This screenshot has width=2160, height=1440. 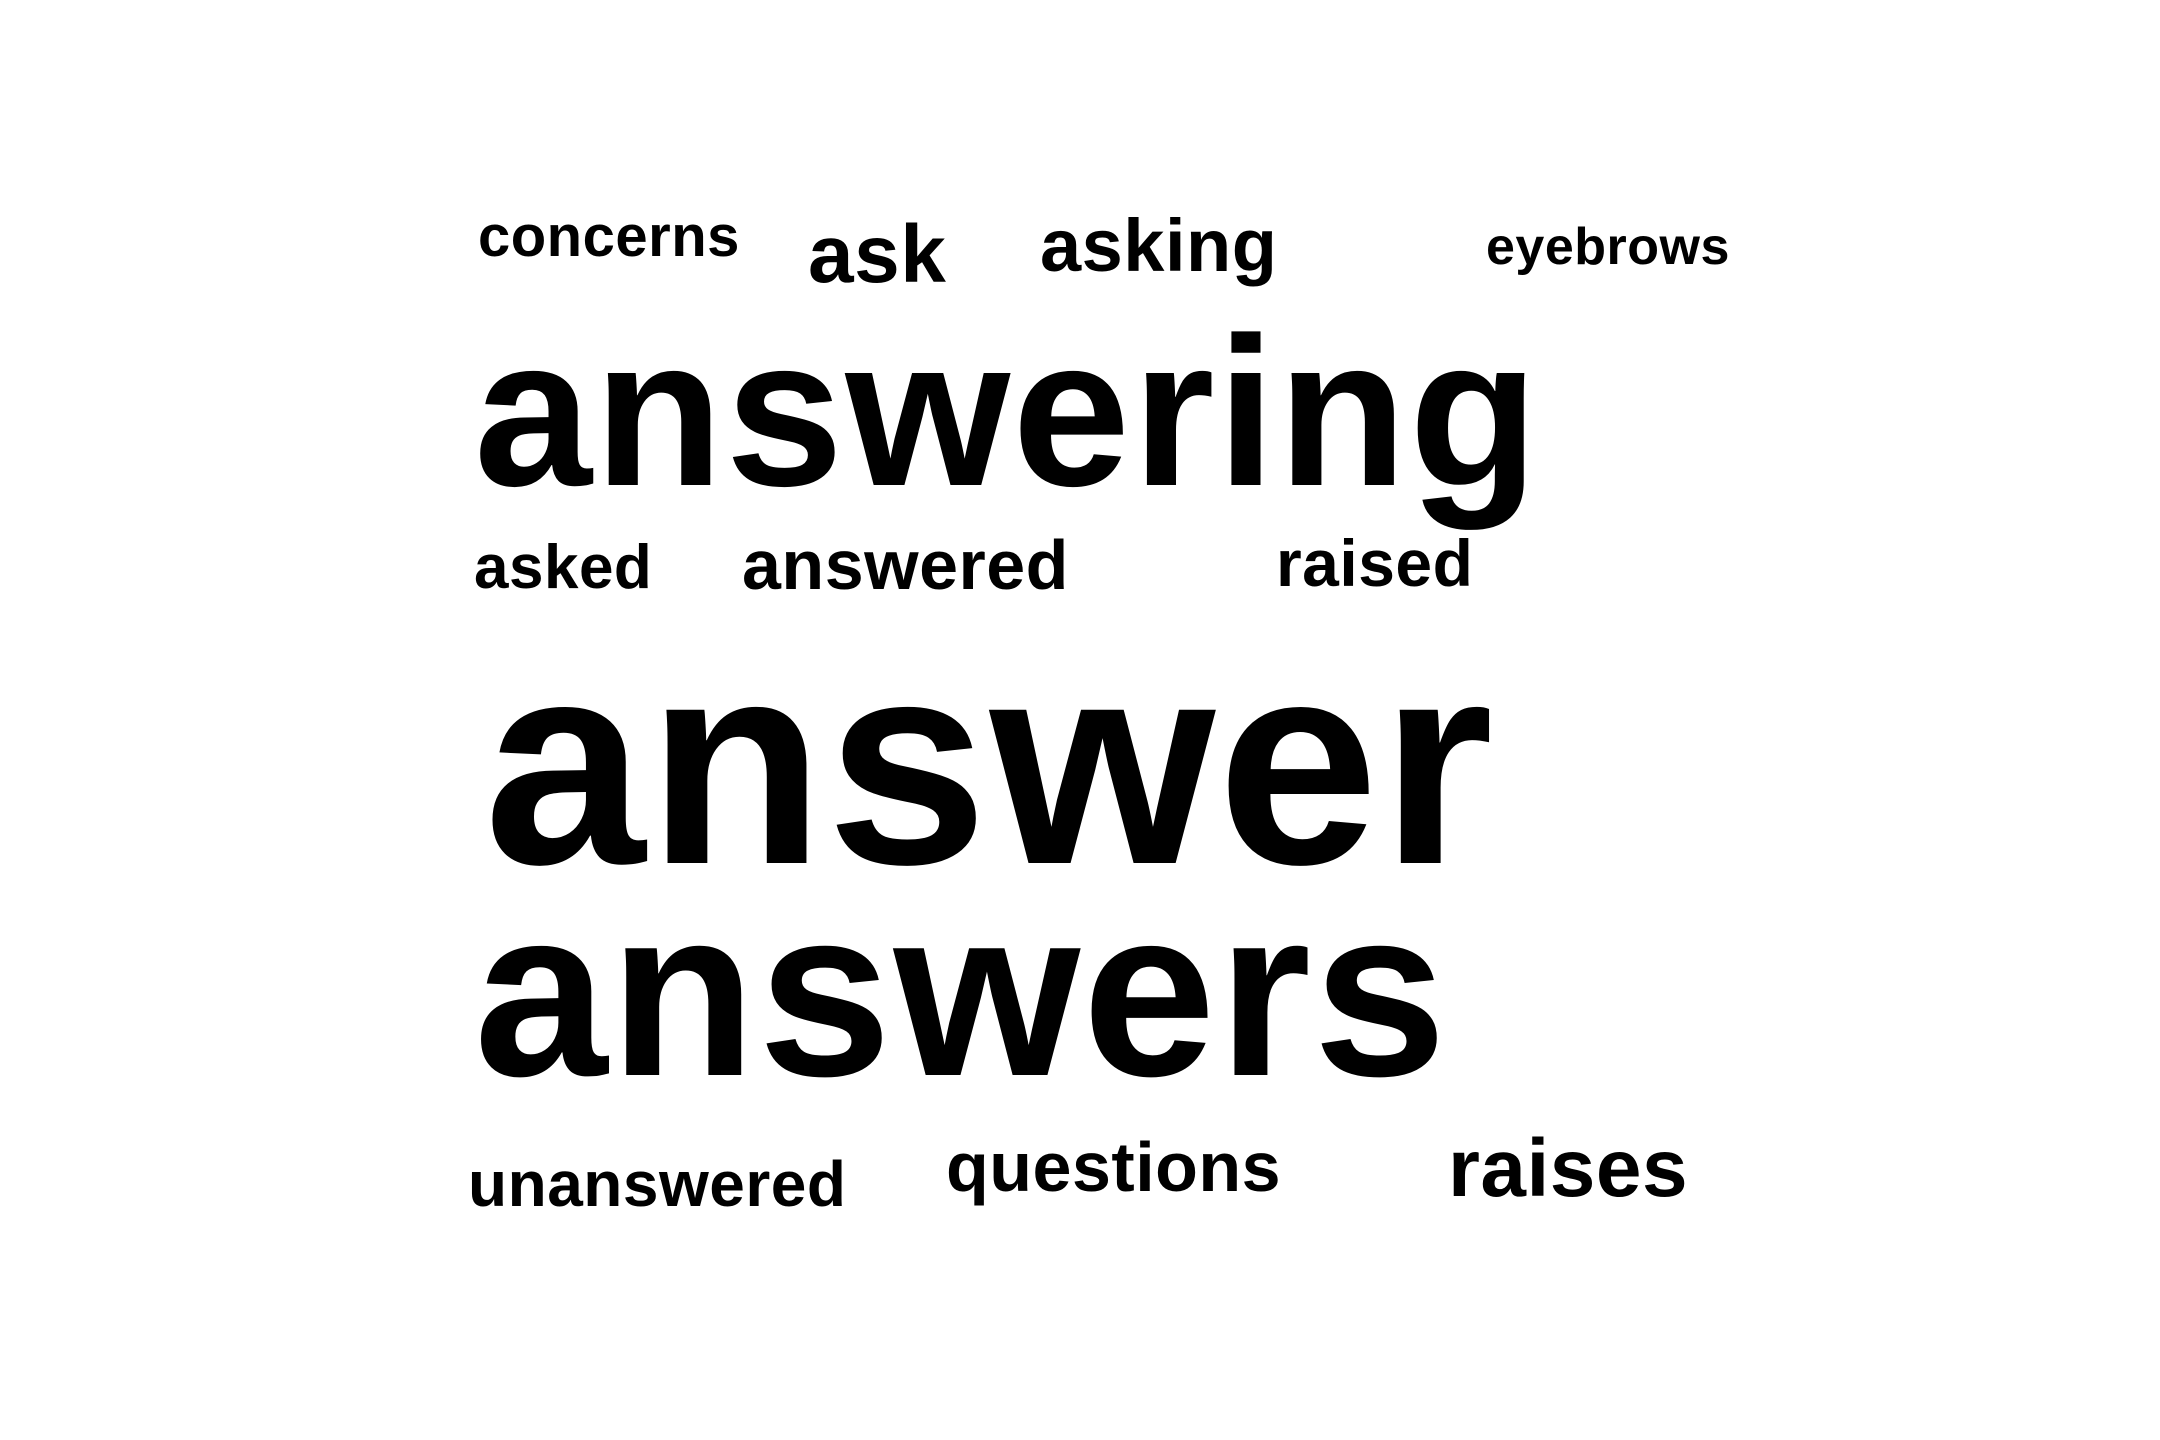 I want to click on word-answering: answering, so click(x=1007, y=411).